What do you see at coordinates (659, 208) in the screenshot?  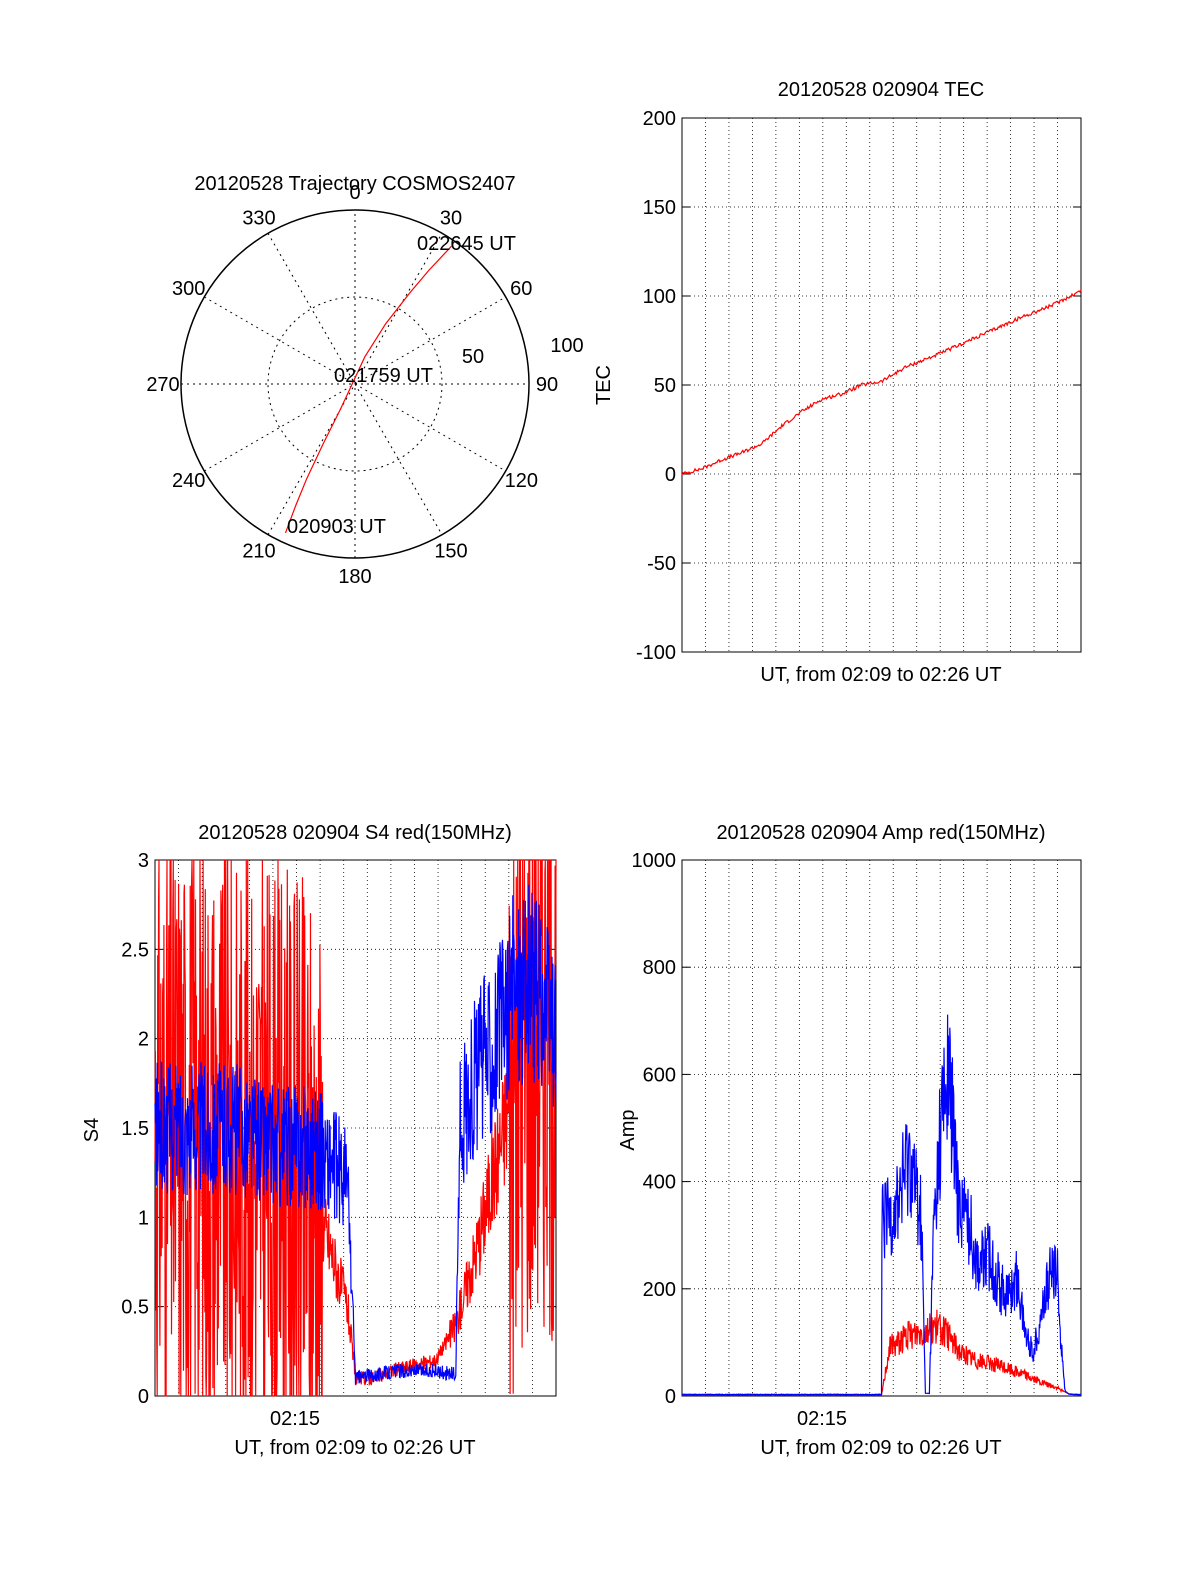 I see `tec-ytick-label: 150` at bounding box center [659, 208].